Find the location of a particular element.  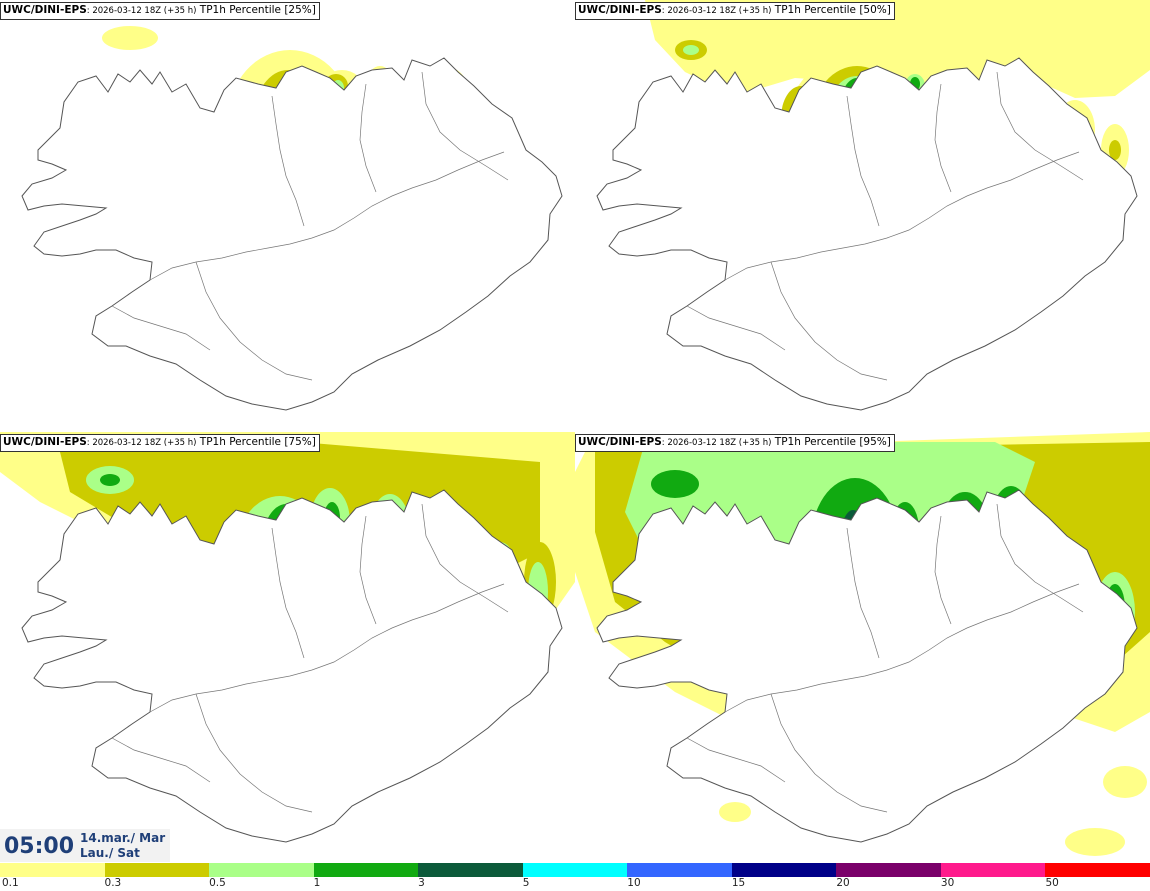

colorbar-label: 30 is located at coordinates (947, 883).